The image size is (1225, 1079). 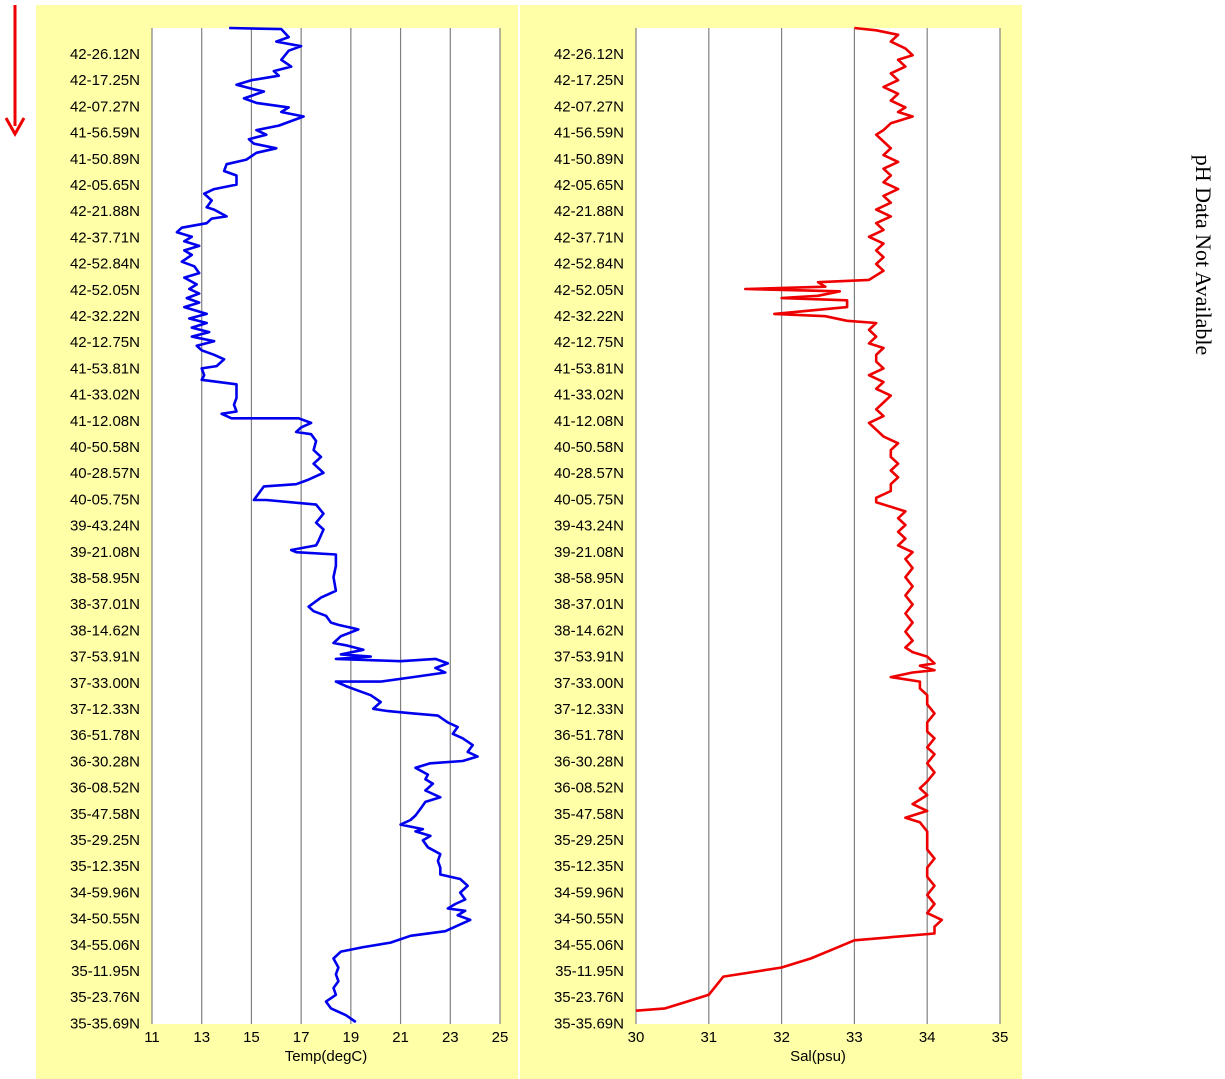 I want to click on temp-y-tick-label: 40-28.57N, so click(x=105, y=473).